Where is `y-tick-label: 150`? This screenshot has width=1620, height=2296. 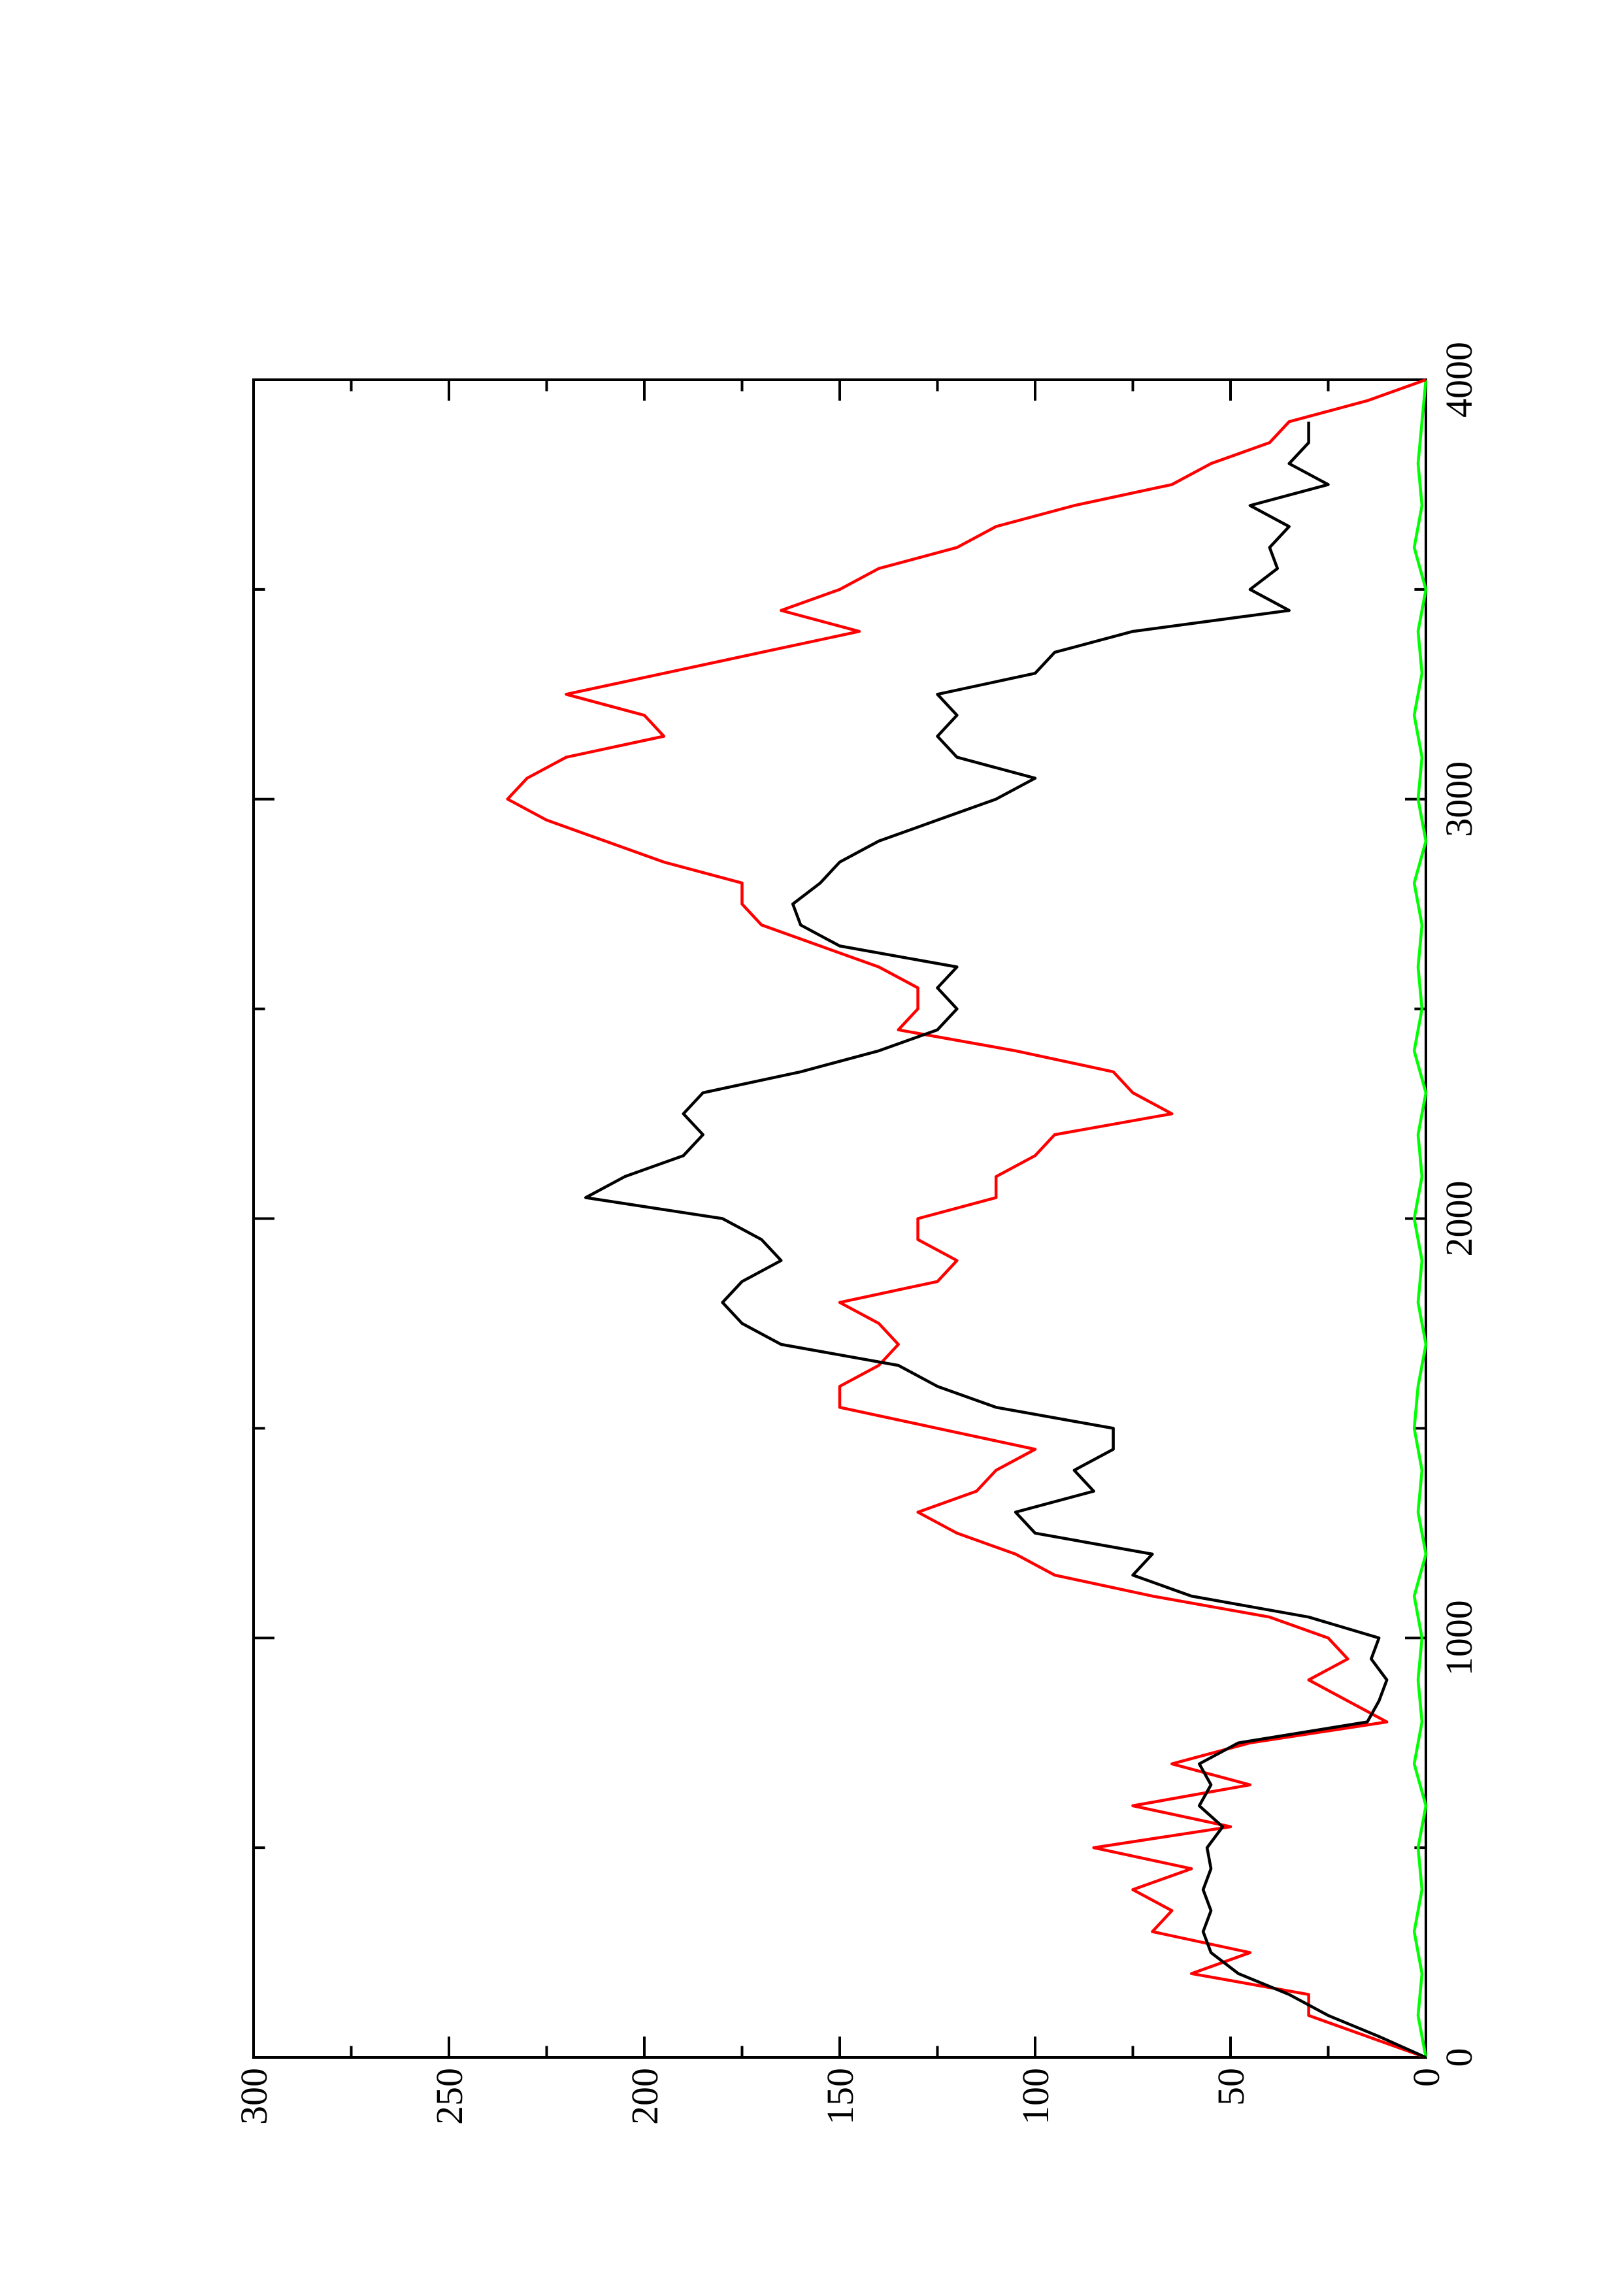 y-tick-label: 150 is located at coordinates (840, 2096).